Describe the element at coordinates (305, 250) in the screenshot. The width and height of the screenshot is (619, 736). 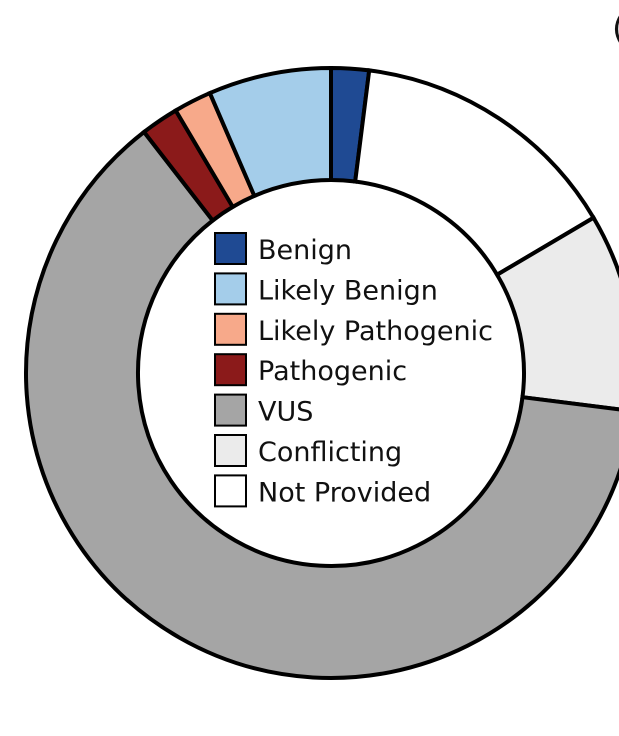
I see `legend-label-benign: Benign` at that location.